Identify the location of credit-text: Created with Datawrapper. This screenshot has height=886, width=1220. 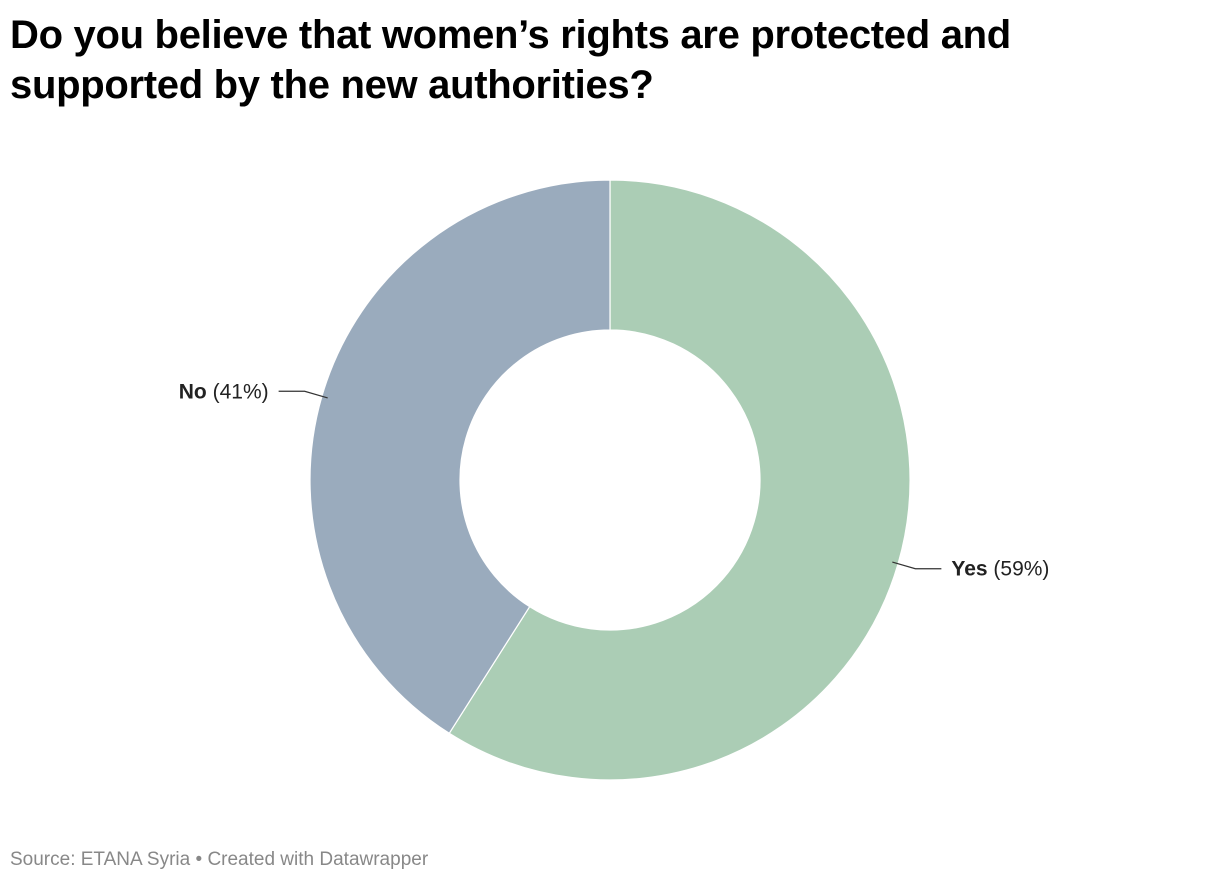
(318, 859).